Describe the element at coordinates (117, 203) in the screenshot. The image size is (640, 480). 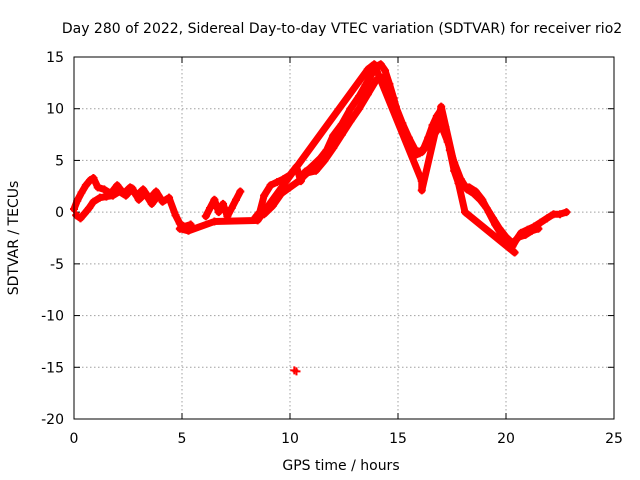
I see `series-arc-1-band` at that location.